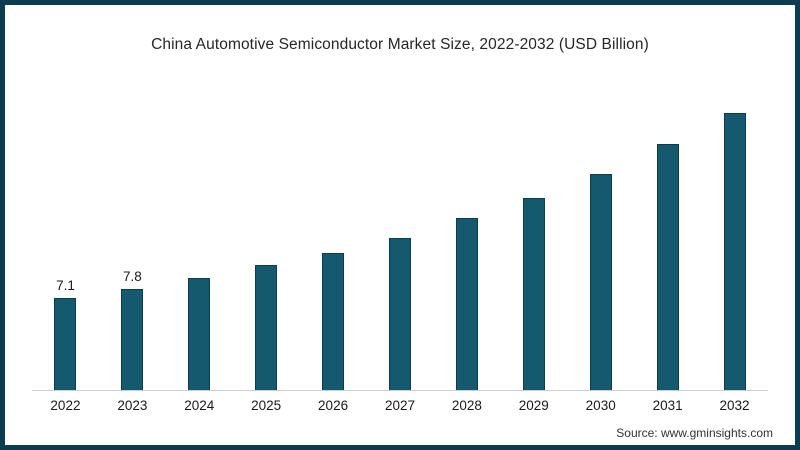 Image resolution: width=800 pixels, height=450 pixels. What do you see at coordinates (199, 334) in the screenshot?
I see `bar-2024` at bounding box center [199, 334].